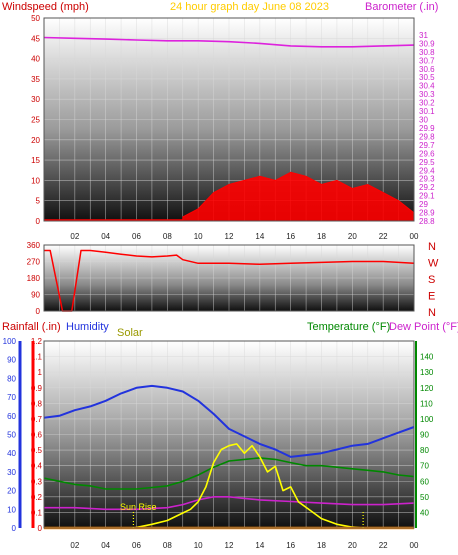 The height and width of the screenshot is (555, 458). I want to click on sunrise-annotation: Sun Rise, so click(138, 507).